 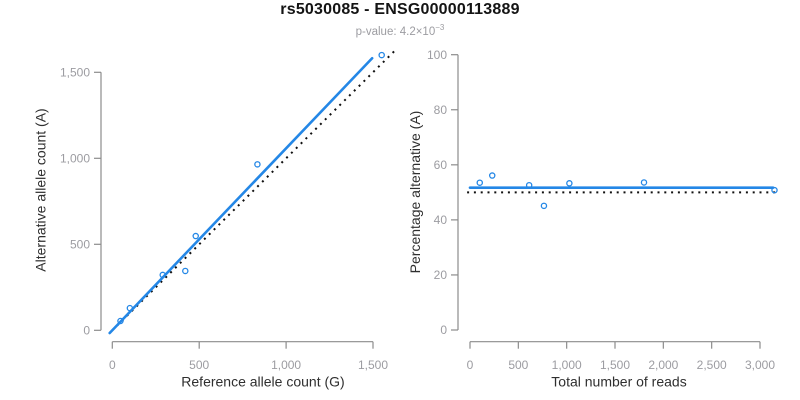 What do you see at coordinates (440, 27) in the screenshot?
I see `pvalue-exponent: −3` at bounding box center [440, 27].